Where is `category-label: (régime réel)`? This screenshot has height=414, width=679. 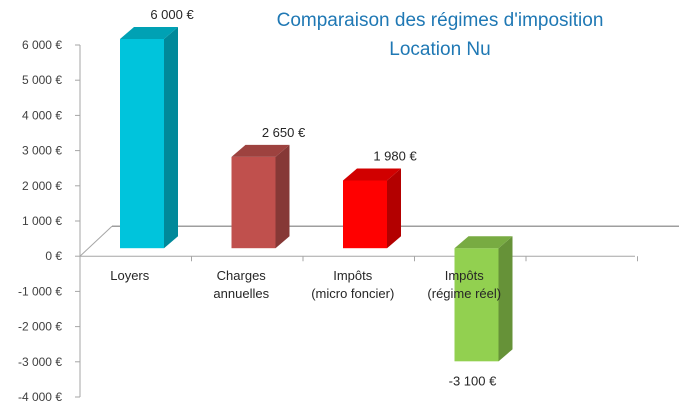 category-label: (régime réel) is located at coordinates (464, 293).